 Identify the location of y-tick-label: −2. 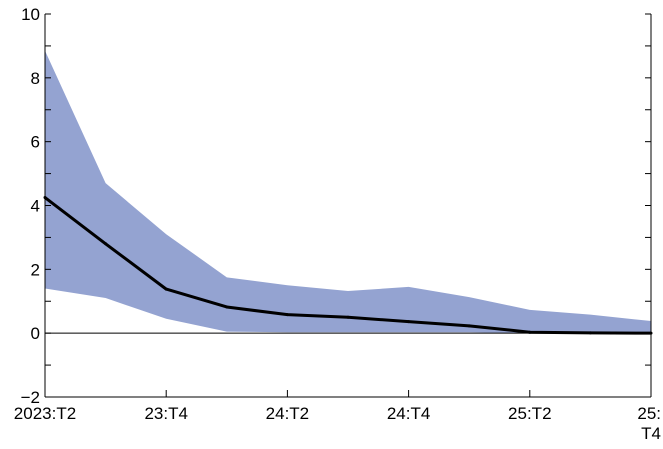
(30, 397).